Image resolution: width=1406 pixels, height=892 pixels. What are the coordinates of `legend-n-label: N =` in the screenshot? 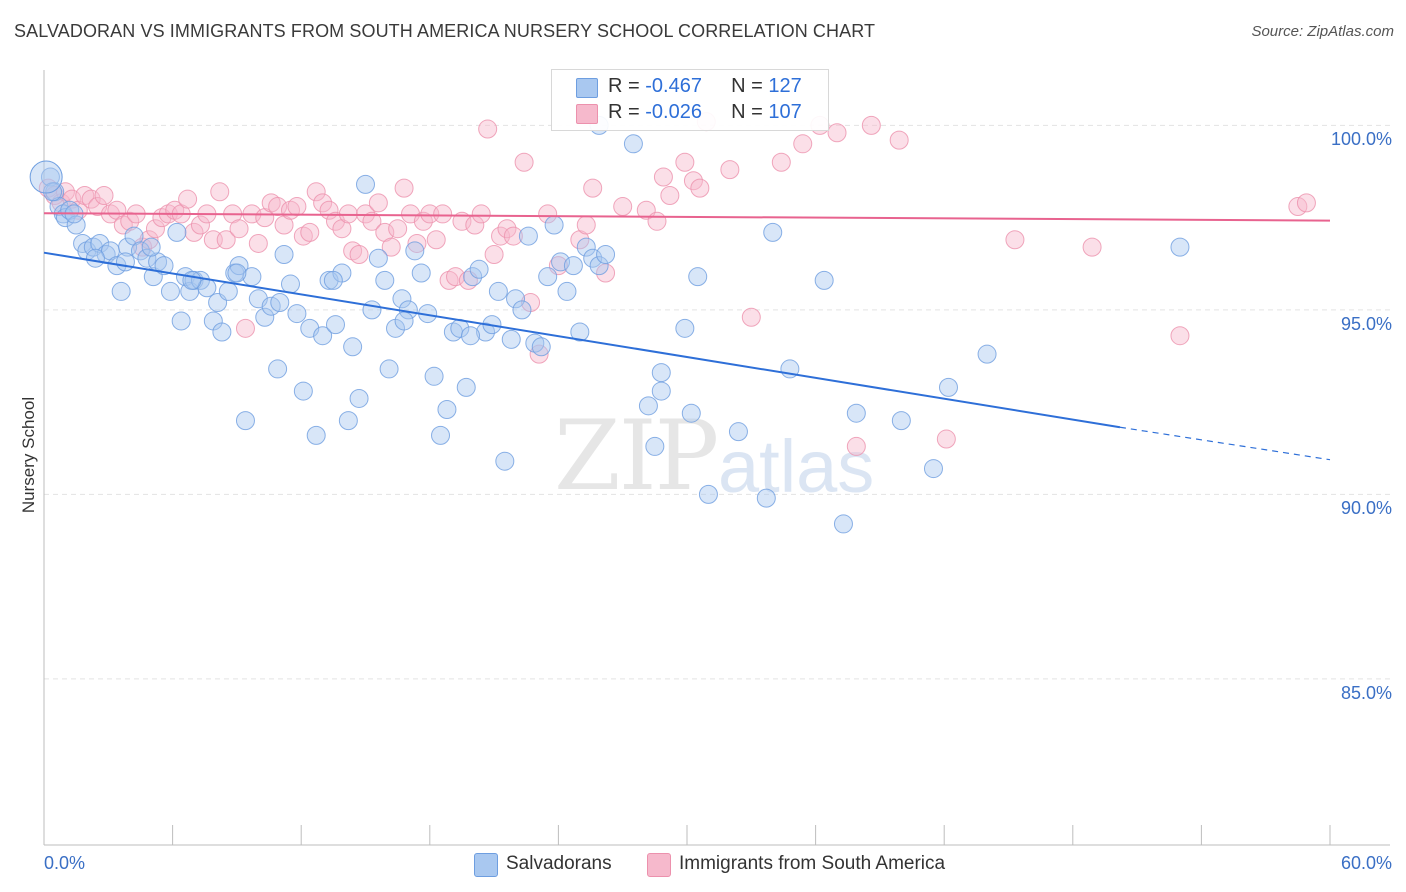 It's located at (750, 112).